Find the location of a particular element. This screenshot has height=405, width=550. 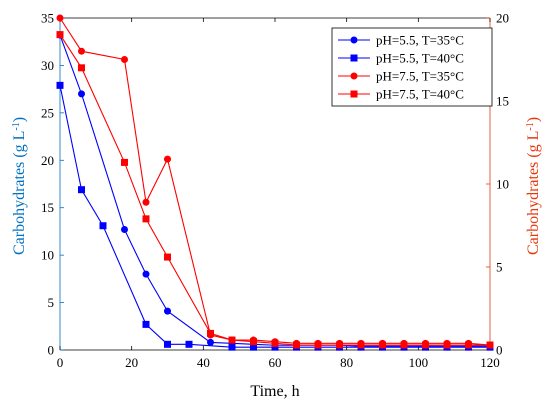

x-tick-label: 120 is located at coordinates (490, 362).